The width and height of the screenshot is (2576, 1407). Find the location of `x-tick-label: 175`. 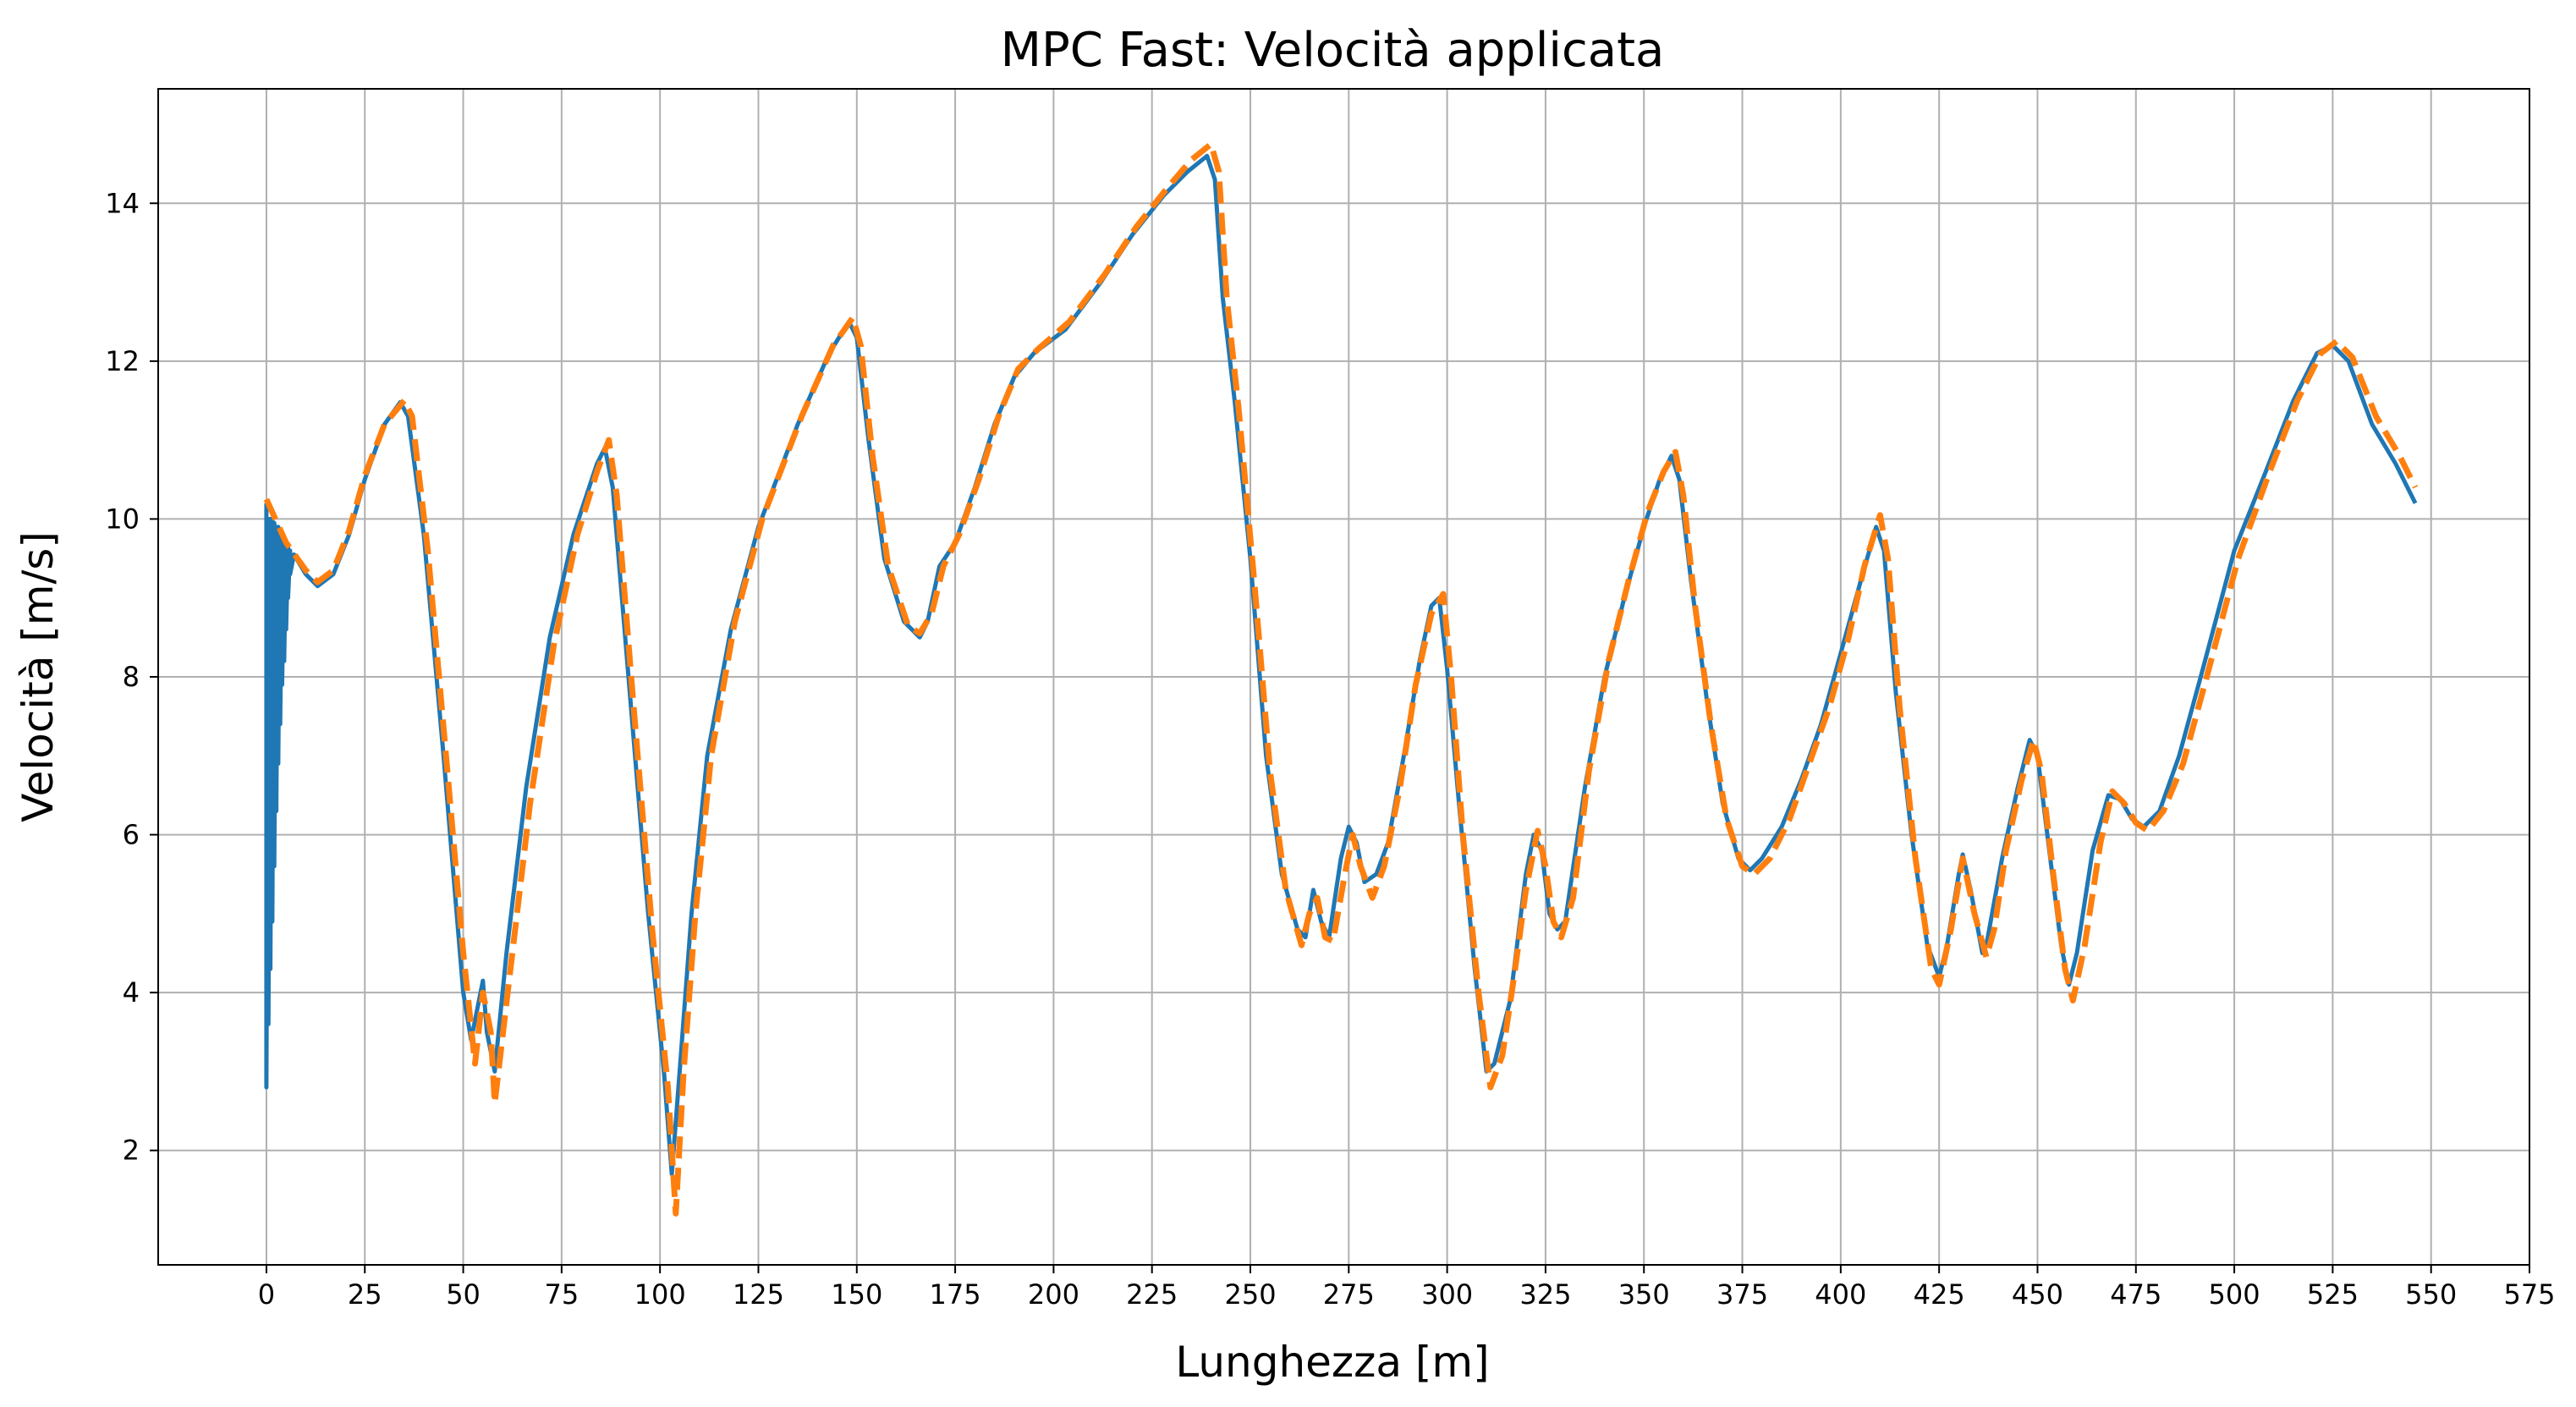

x-tick-label: 175 is located at coordinates (956, 1294).